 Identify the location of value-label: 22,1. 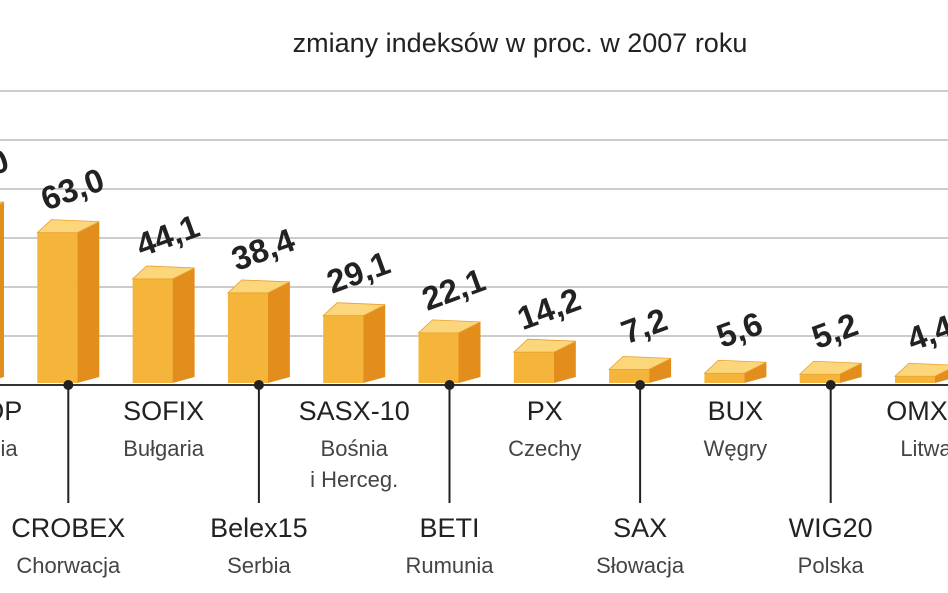
(453, 289).